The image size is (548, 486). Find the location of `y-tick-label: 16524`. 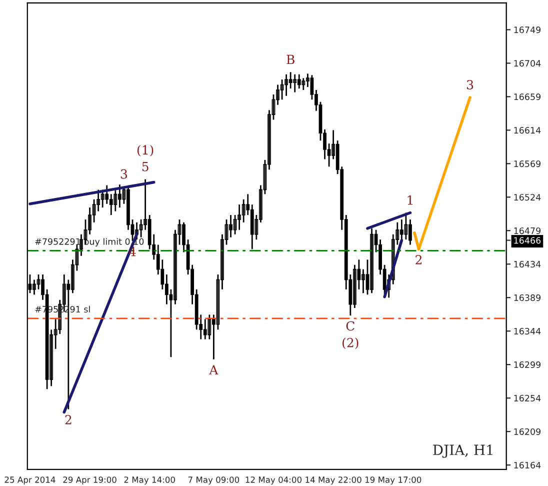

y-tick-label: 16524 is located at coordinates (527, 197).